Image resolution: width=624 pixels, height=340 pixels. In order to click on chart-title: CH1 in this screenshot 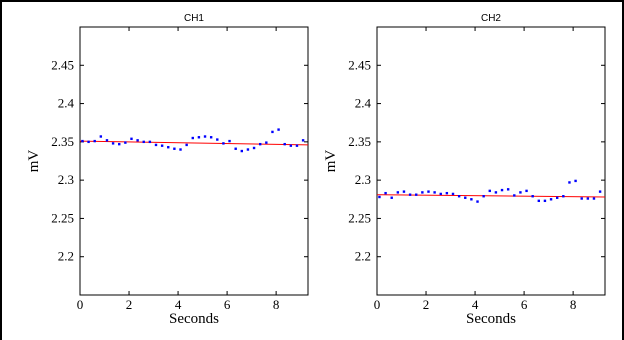, I will do `click(194, 18)`.